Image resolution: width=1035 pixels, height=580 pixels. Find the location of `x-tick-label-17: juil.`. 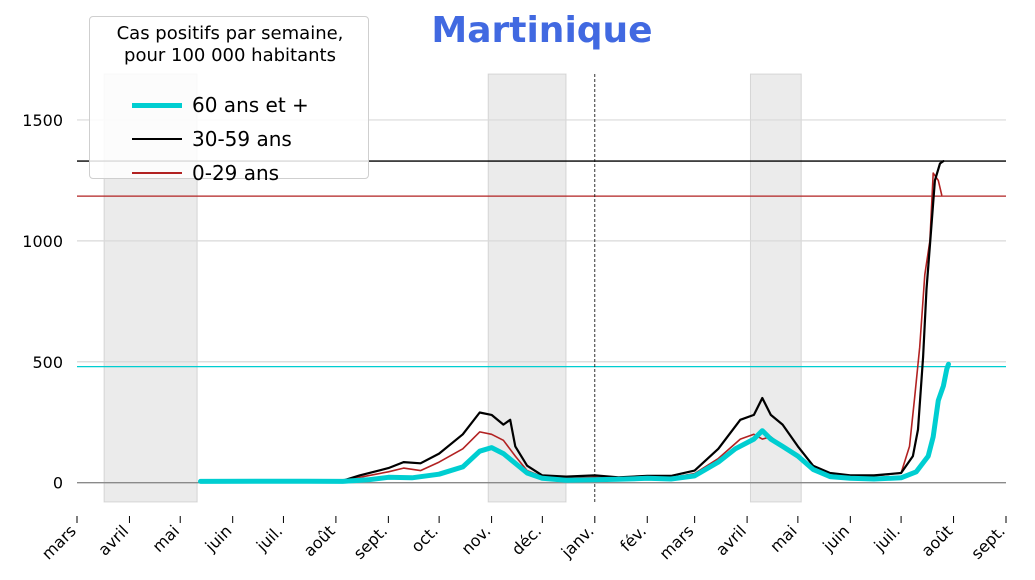

x-tick-label-17: juil. is located at coordinates (887, 538).